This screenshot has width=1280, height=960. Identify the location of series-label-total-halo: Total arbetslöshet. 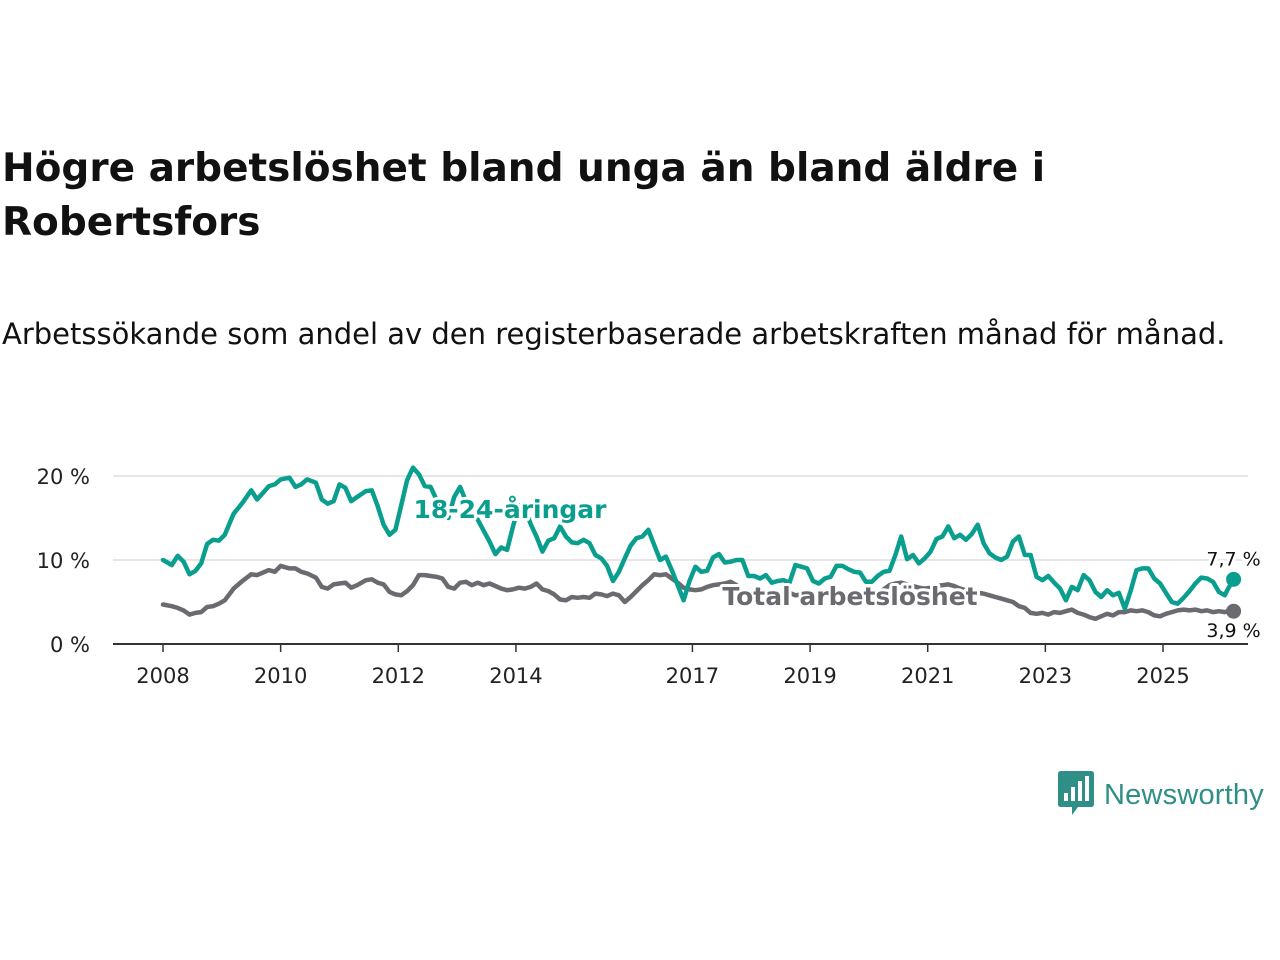
(849, 596).